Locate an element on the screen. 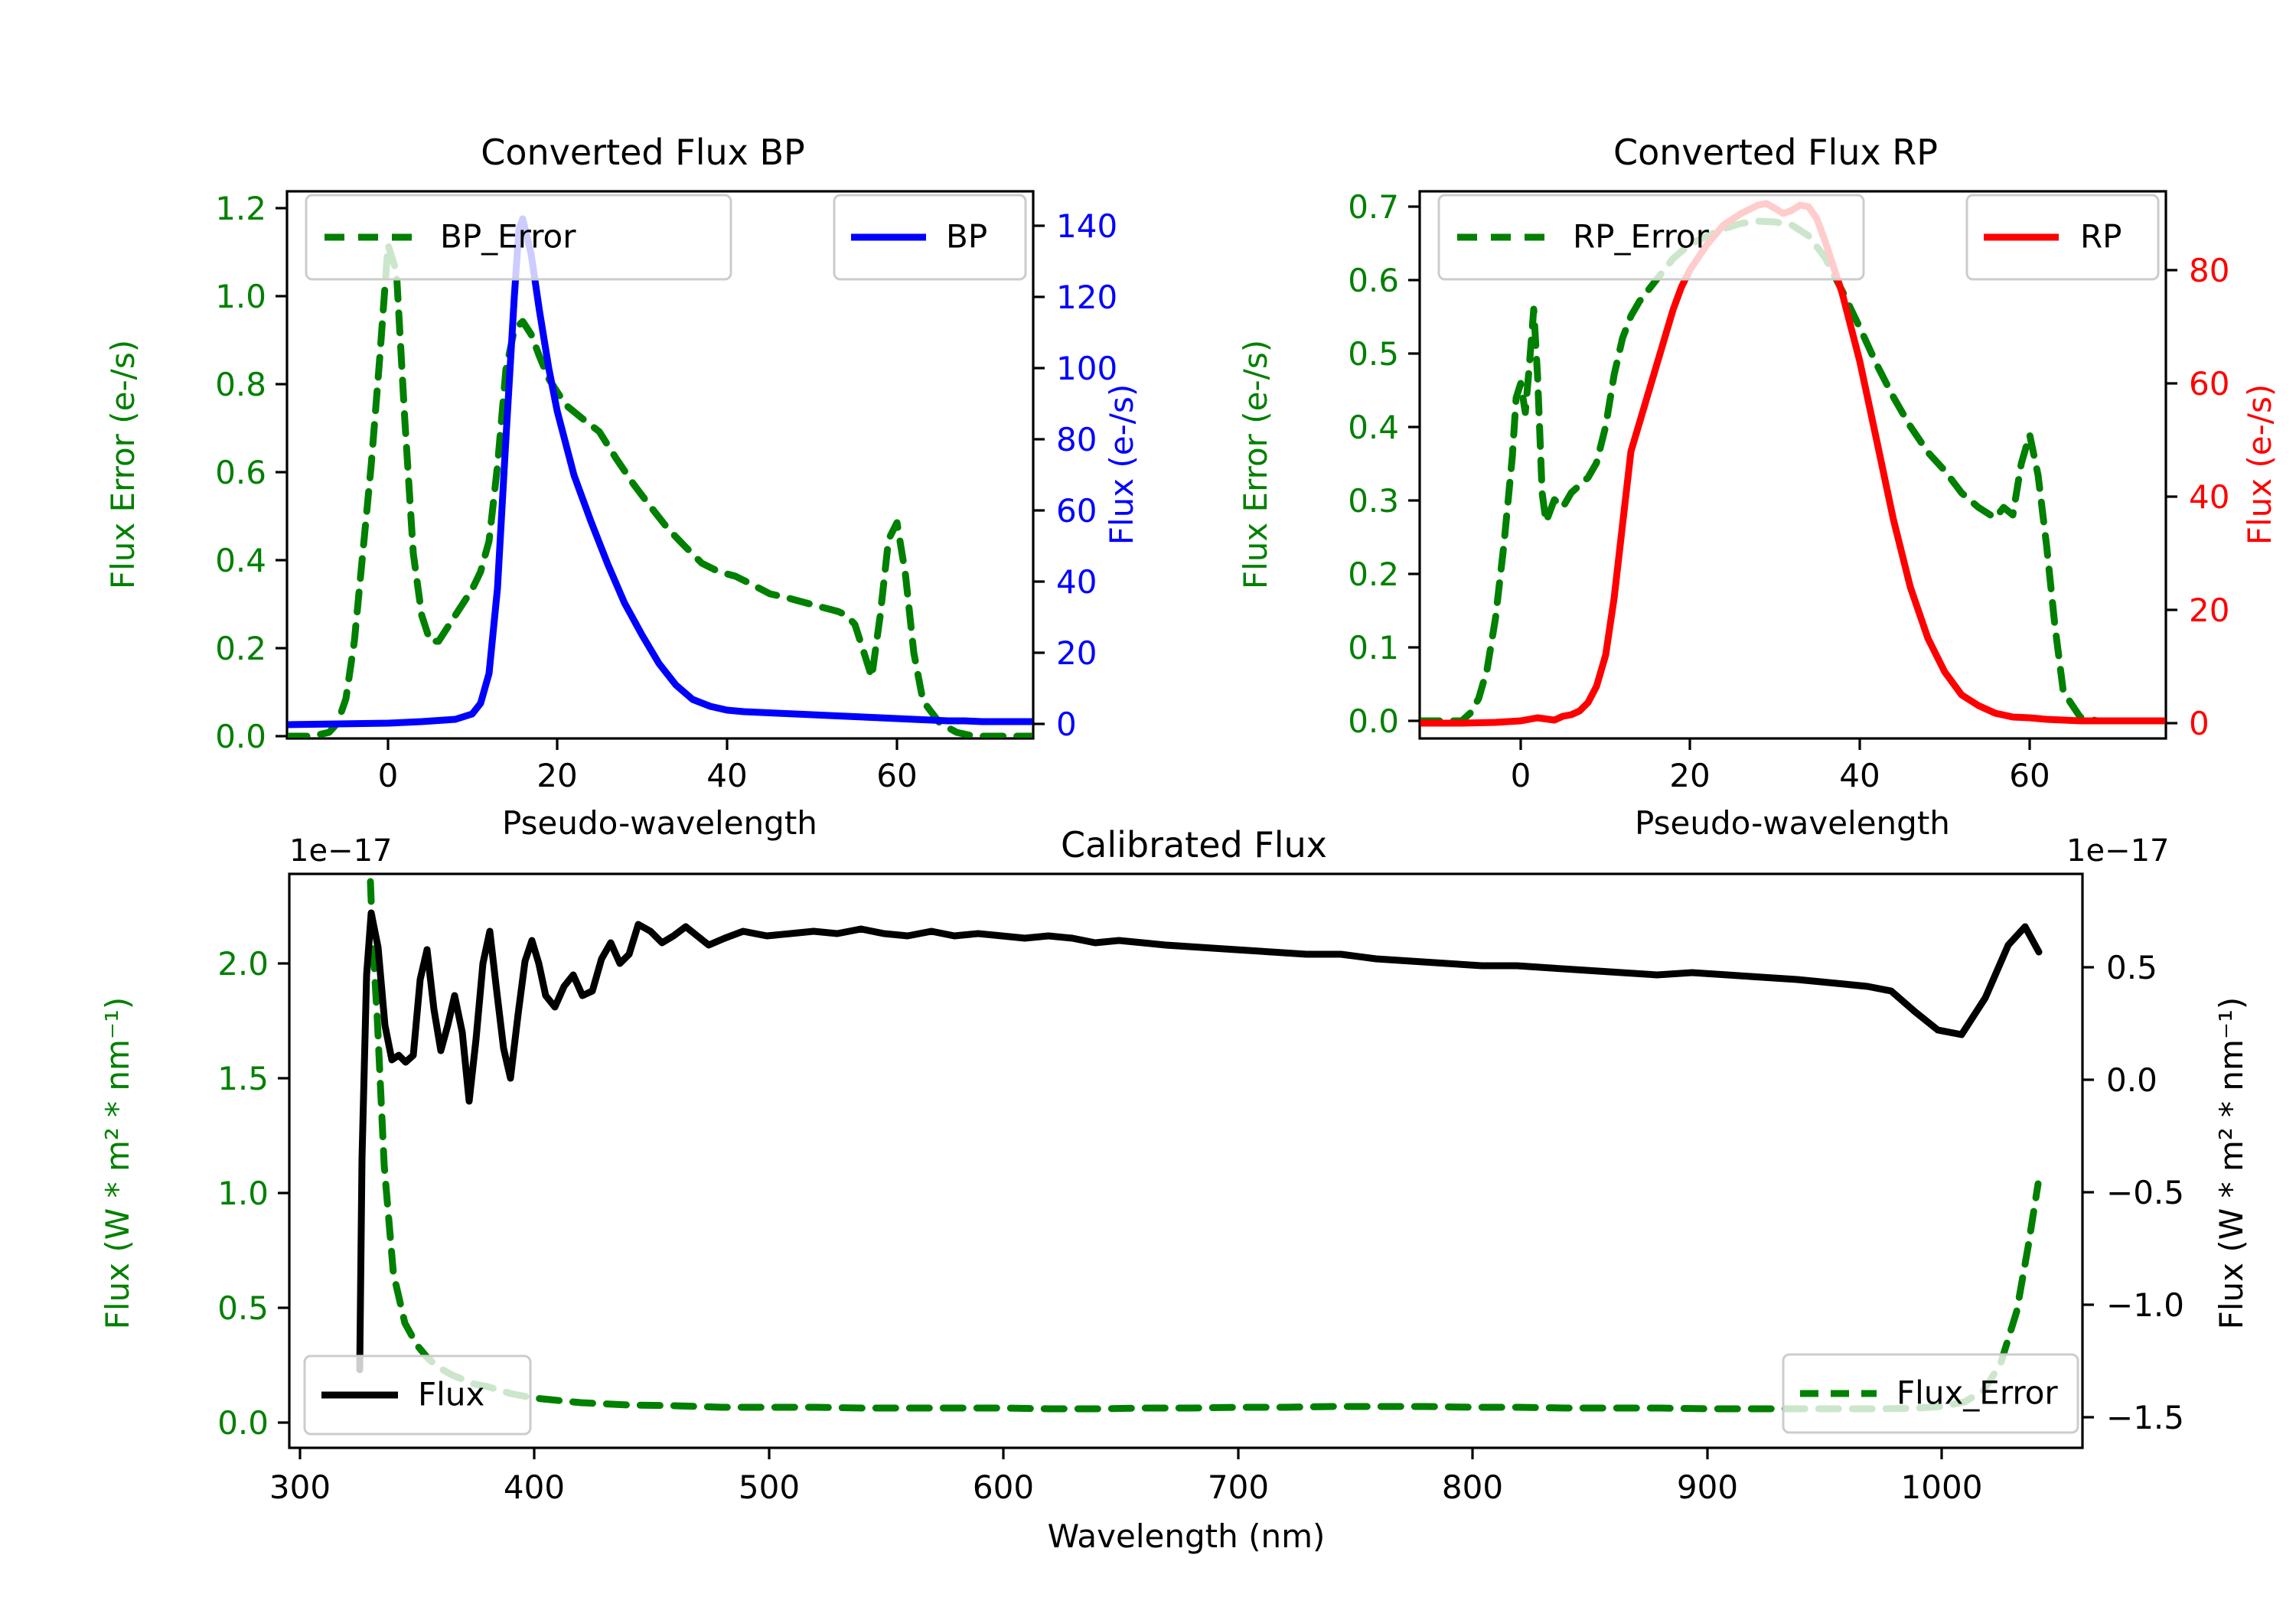 Image resolution: width=2296 pixels, height=1607 pixels. y-axis-right-bp: 0 20 40 60 80 100 120 140 is located at coordinates (1075, 475).